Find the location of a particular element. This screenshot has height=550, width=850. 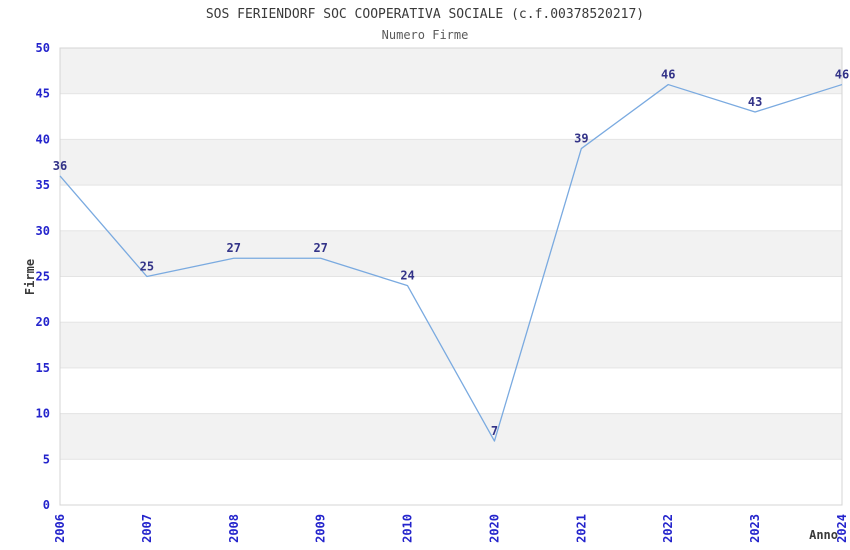

y-tick-label: 50 is located at coordinates (43, 48).